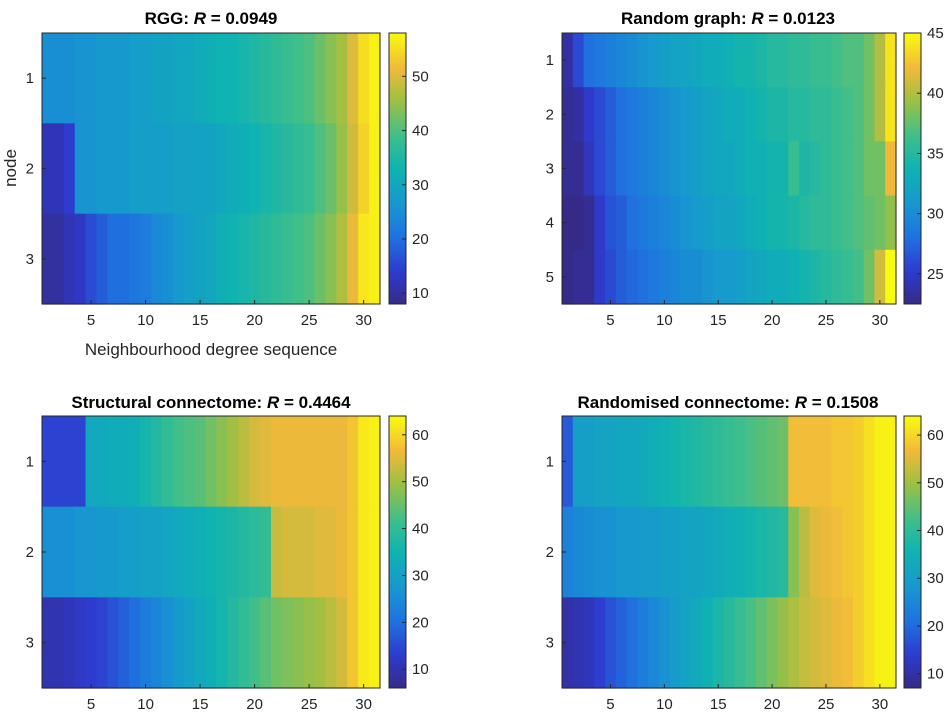  What do you see at coordinates (610, 704) in the screenshot?
I see `x-tick-label: 5` at bounding box center [610, 704].